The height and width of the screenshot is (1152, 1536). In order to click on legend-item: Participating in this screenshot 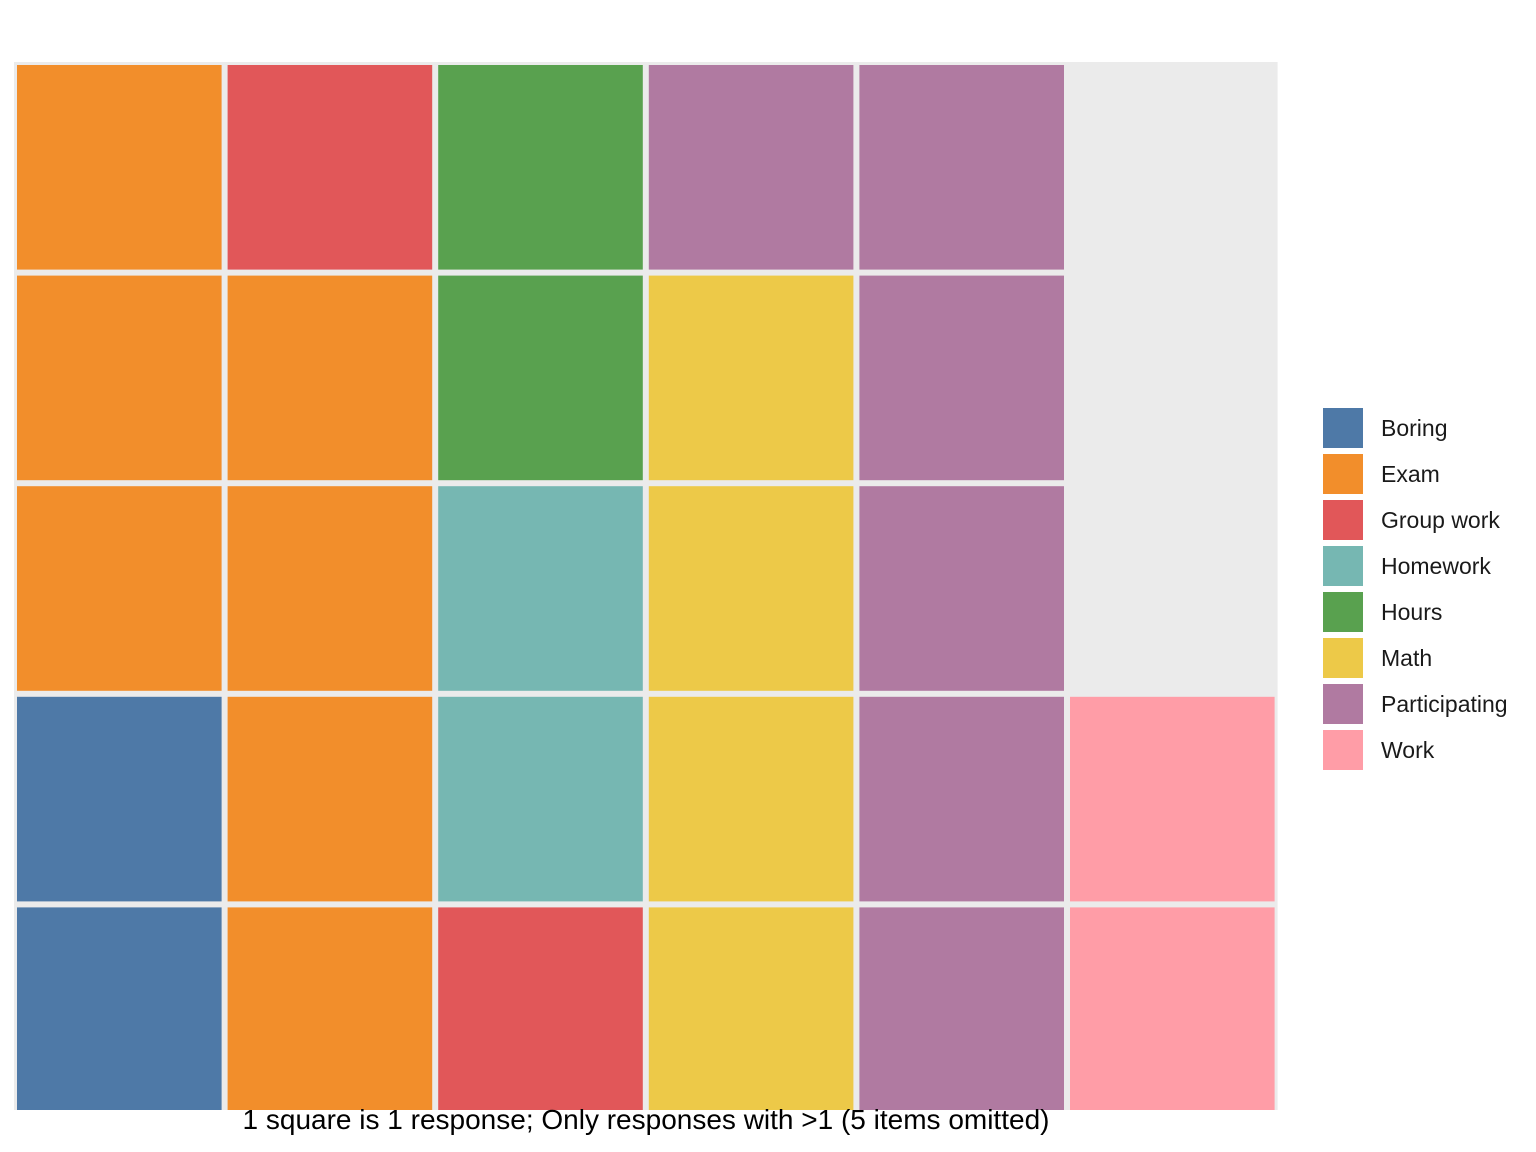, I will do `click(1415, 704)`.